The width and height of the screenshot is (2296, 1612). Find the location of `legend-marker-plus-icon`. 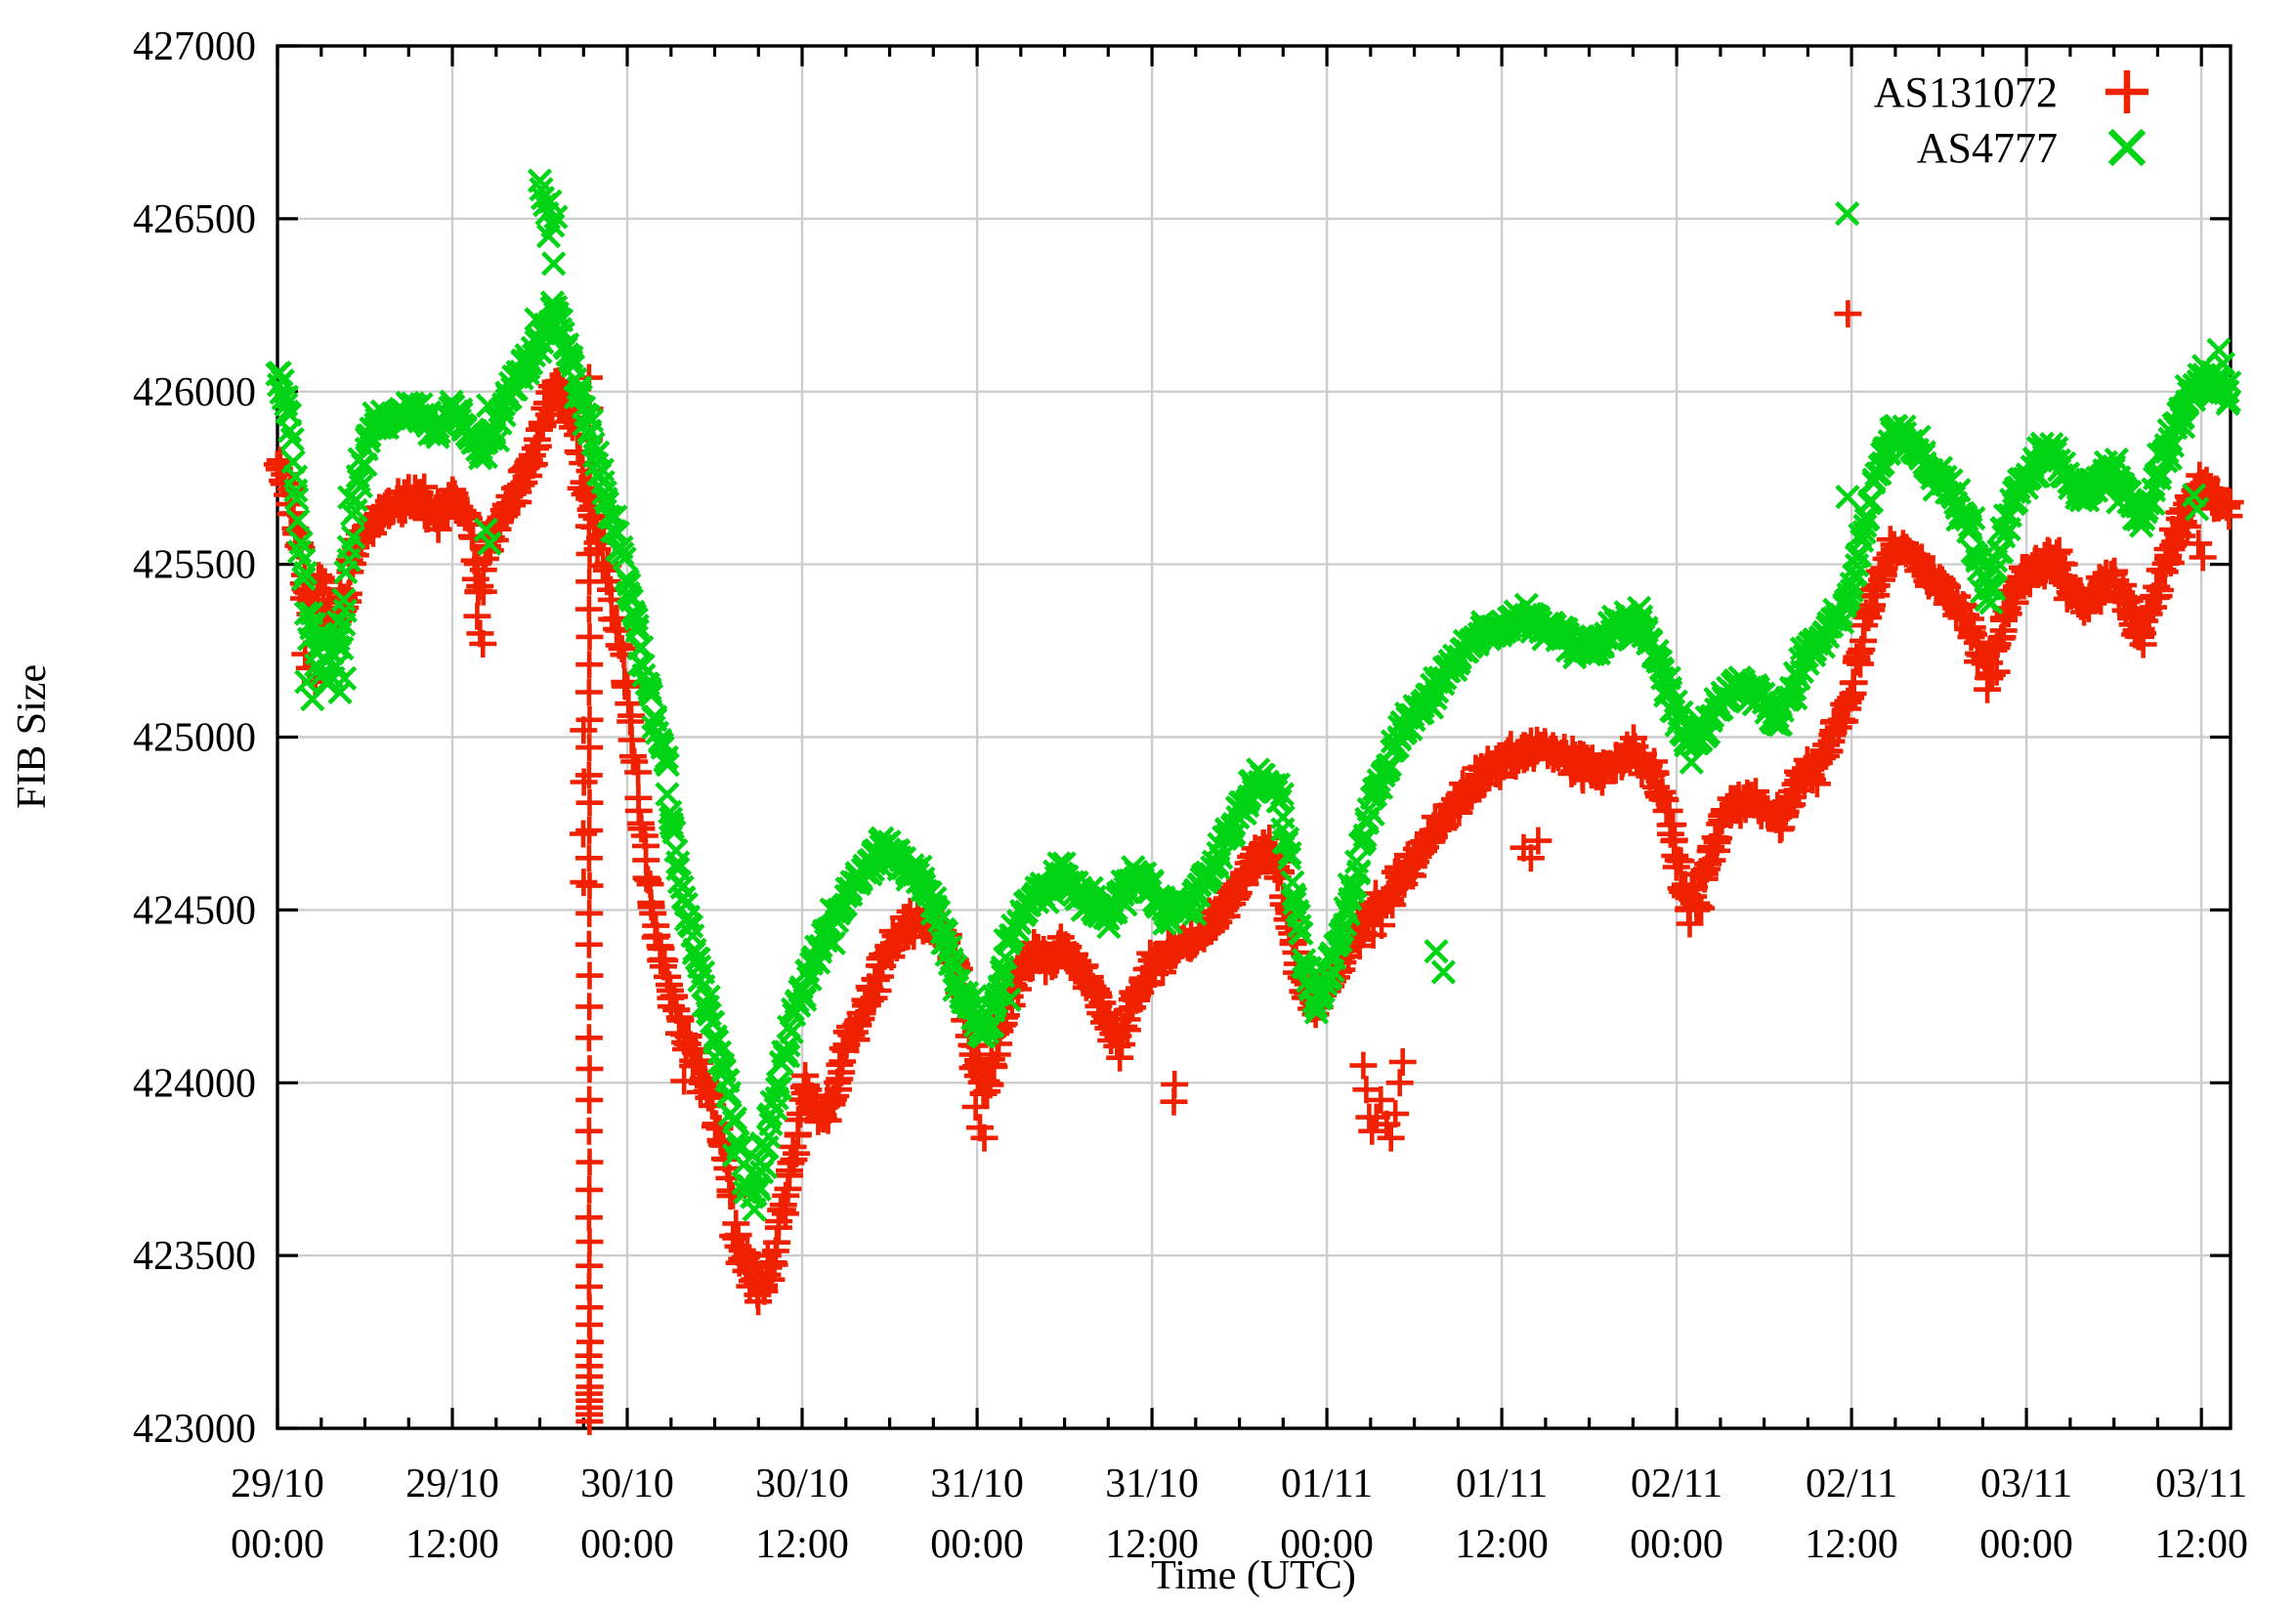

legend-marker-plus-icon is located at coordinates (2126, 91).